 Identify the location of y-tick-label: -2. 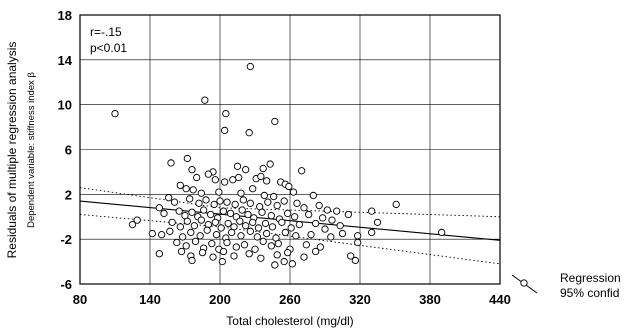
(66, 239).